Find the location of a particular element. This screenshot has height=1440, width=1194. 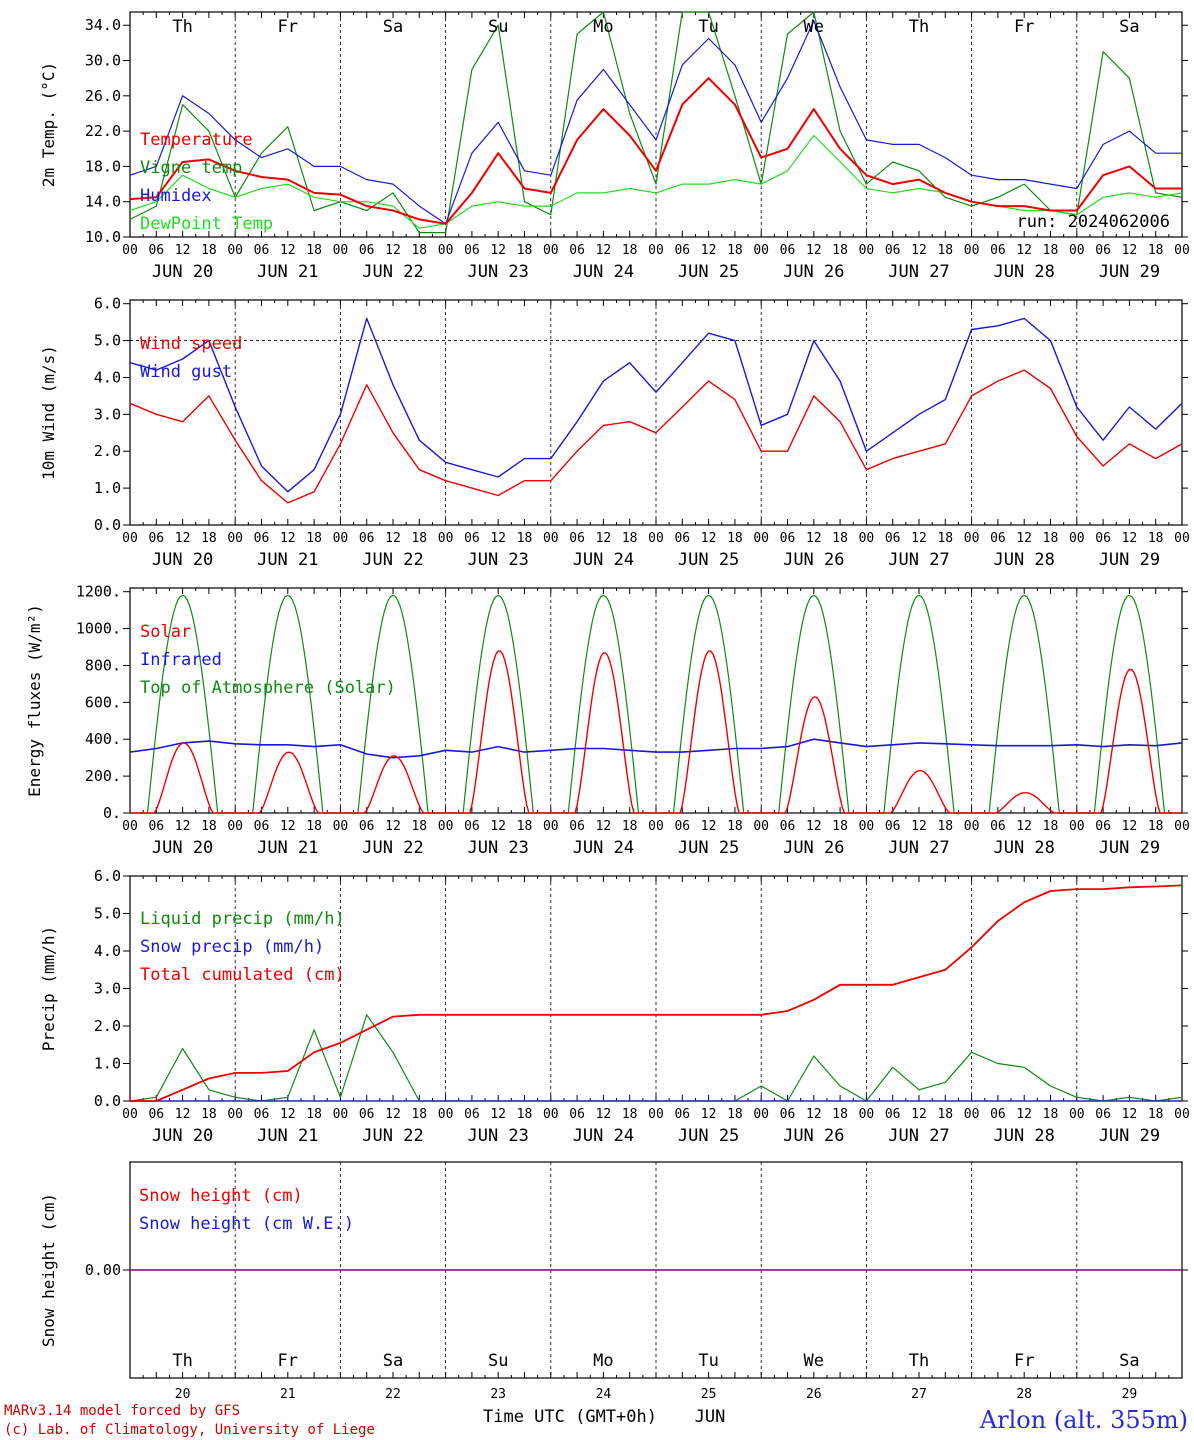

run-annotation: run: 2024062006 is located at coordinates (1093, 222).